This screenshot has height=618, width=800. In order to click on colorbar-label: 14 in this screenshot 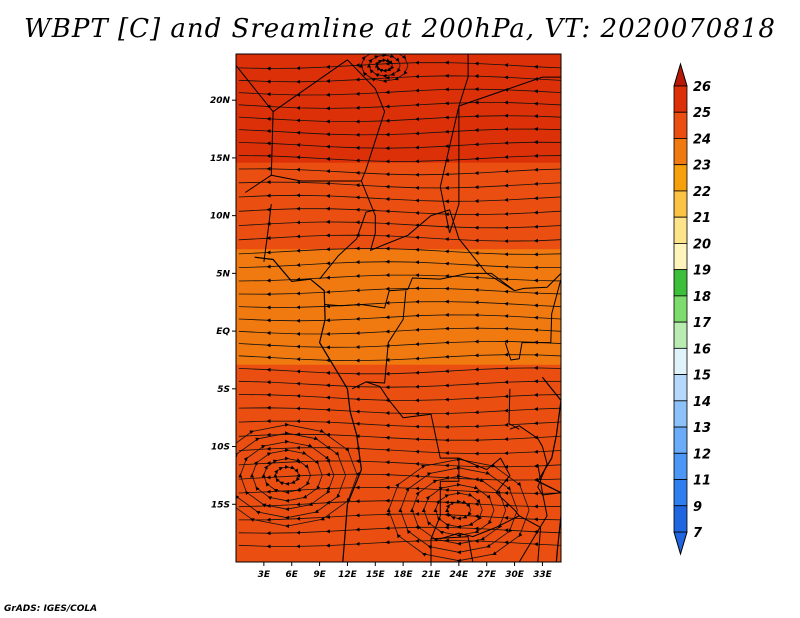, I will do `click(702, 402)`.